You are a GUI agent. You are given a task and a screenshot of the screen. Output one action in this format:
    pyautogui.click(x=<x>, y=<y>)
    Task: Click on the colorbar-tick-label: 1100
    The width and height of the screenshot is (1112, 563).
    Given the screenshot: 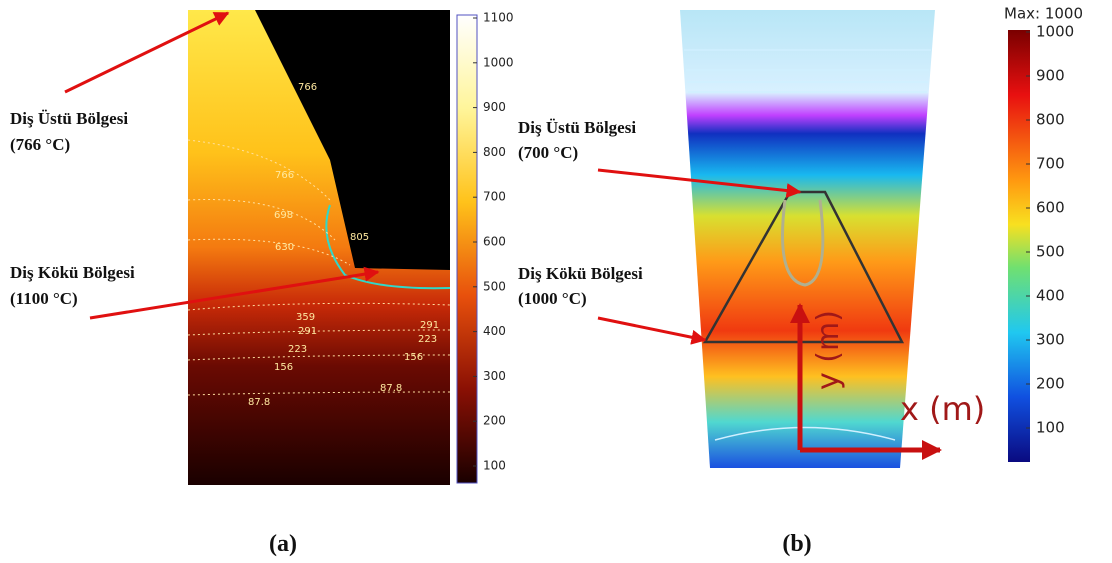 What is the action you would take?
    pyautogui.click(x=498, y=18)
    